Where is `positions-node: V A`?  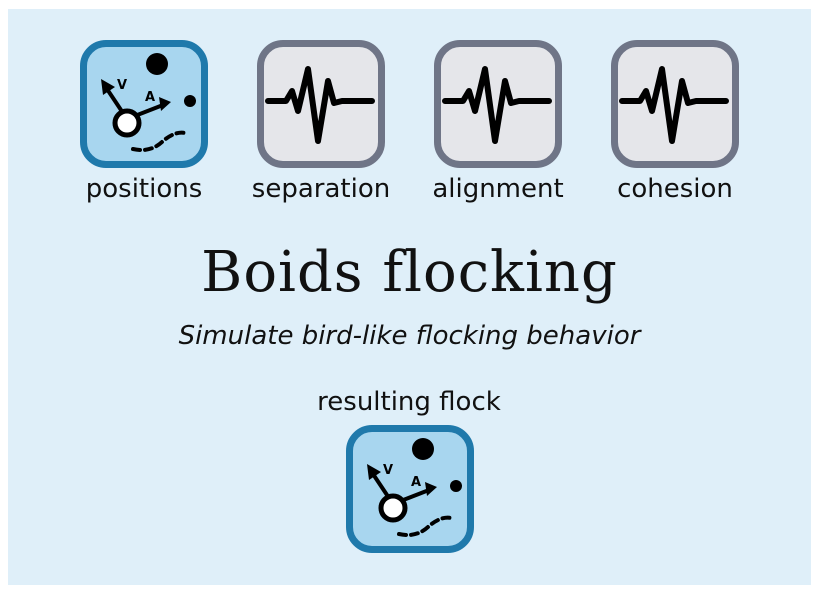
positions-node: V A is located at coordinates (144, 104).